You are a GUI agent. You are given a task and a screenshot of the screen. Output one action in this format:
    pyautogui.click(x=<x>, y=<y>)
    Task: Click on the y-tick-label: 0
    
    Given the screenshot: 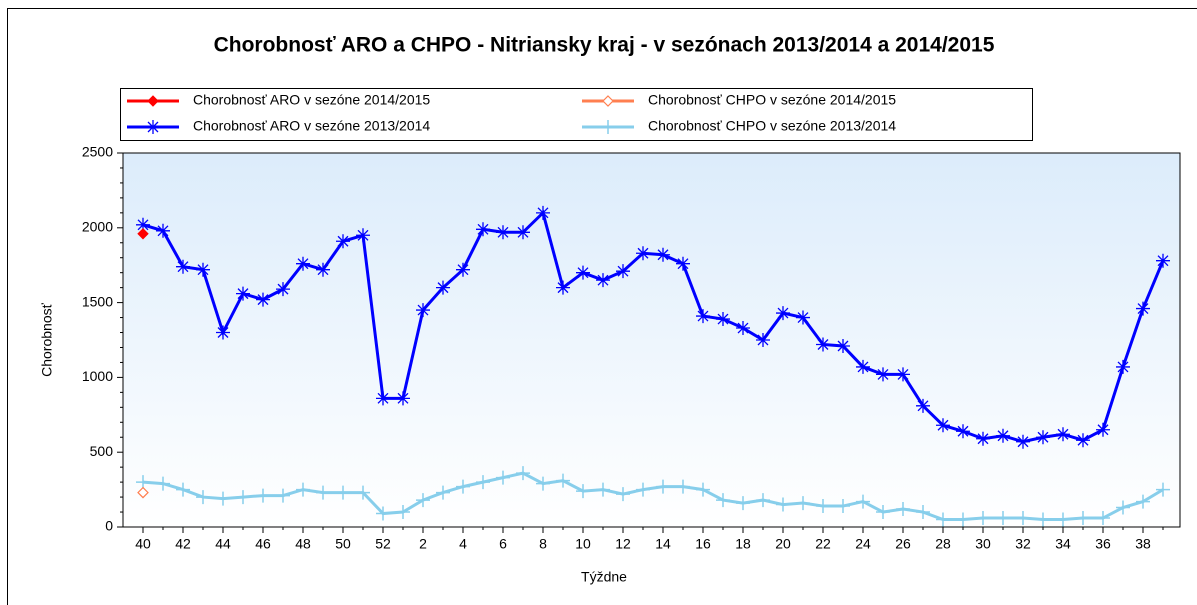 What is the action you would take?
    pyautogui.click(x=109, y=526)
    